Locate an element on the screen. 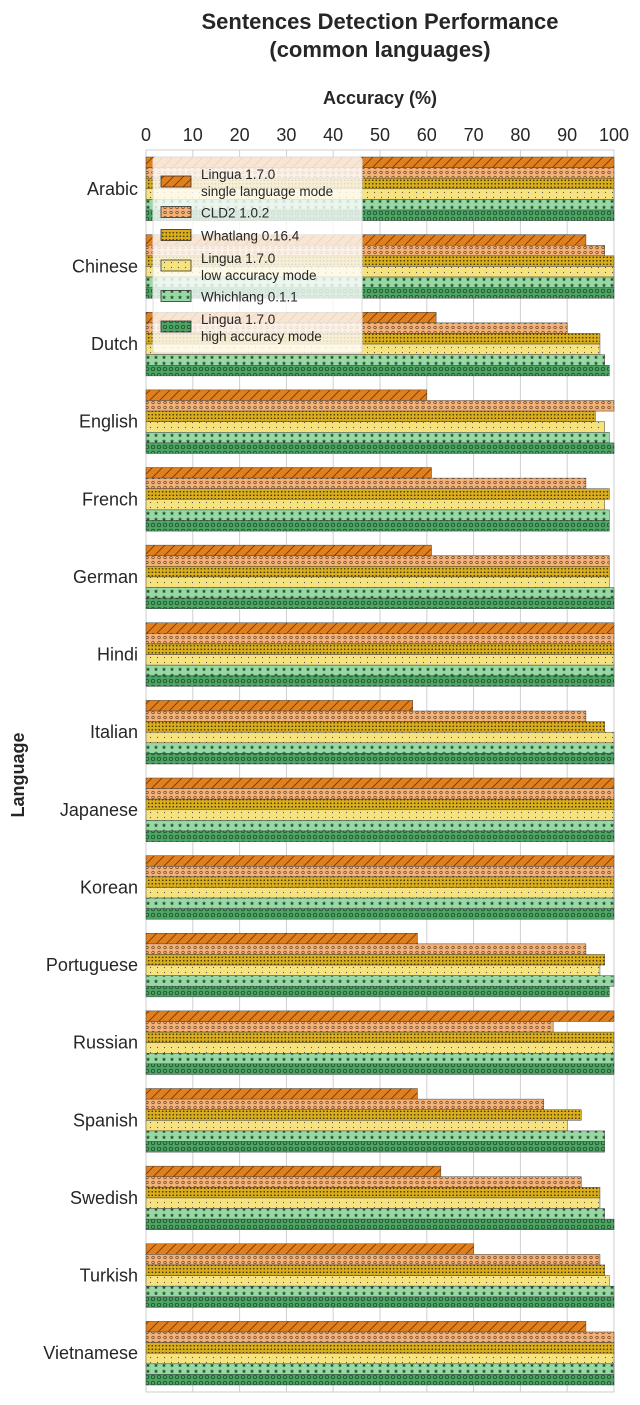 Image resolution: width=640 pixels, height=1405 pixels. category-label: Russian is located at coordinates (105, 1043).